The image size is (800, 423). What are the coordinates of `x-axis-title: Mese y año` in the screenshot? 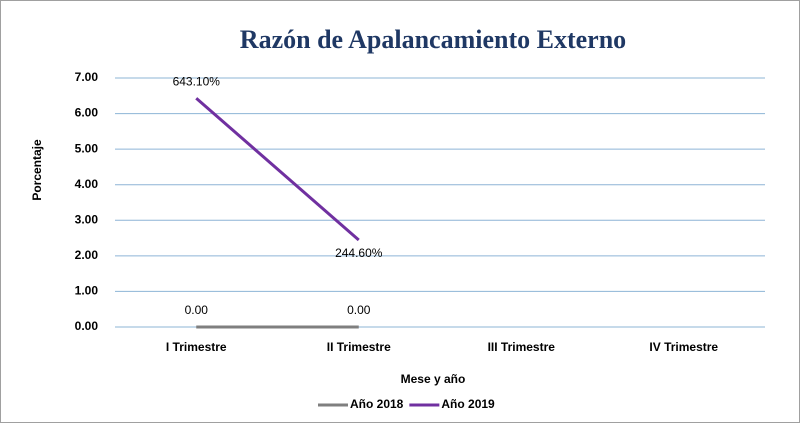 It's located at (433, 379).